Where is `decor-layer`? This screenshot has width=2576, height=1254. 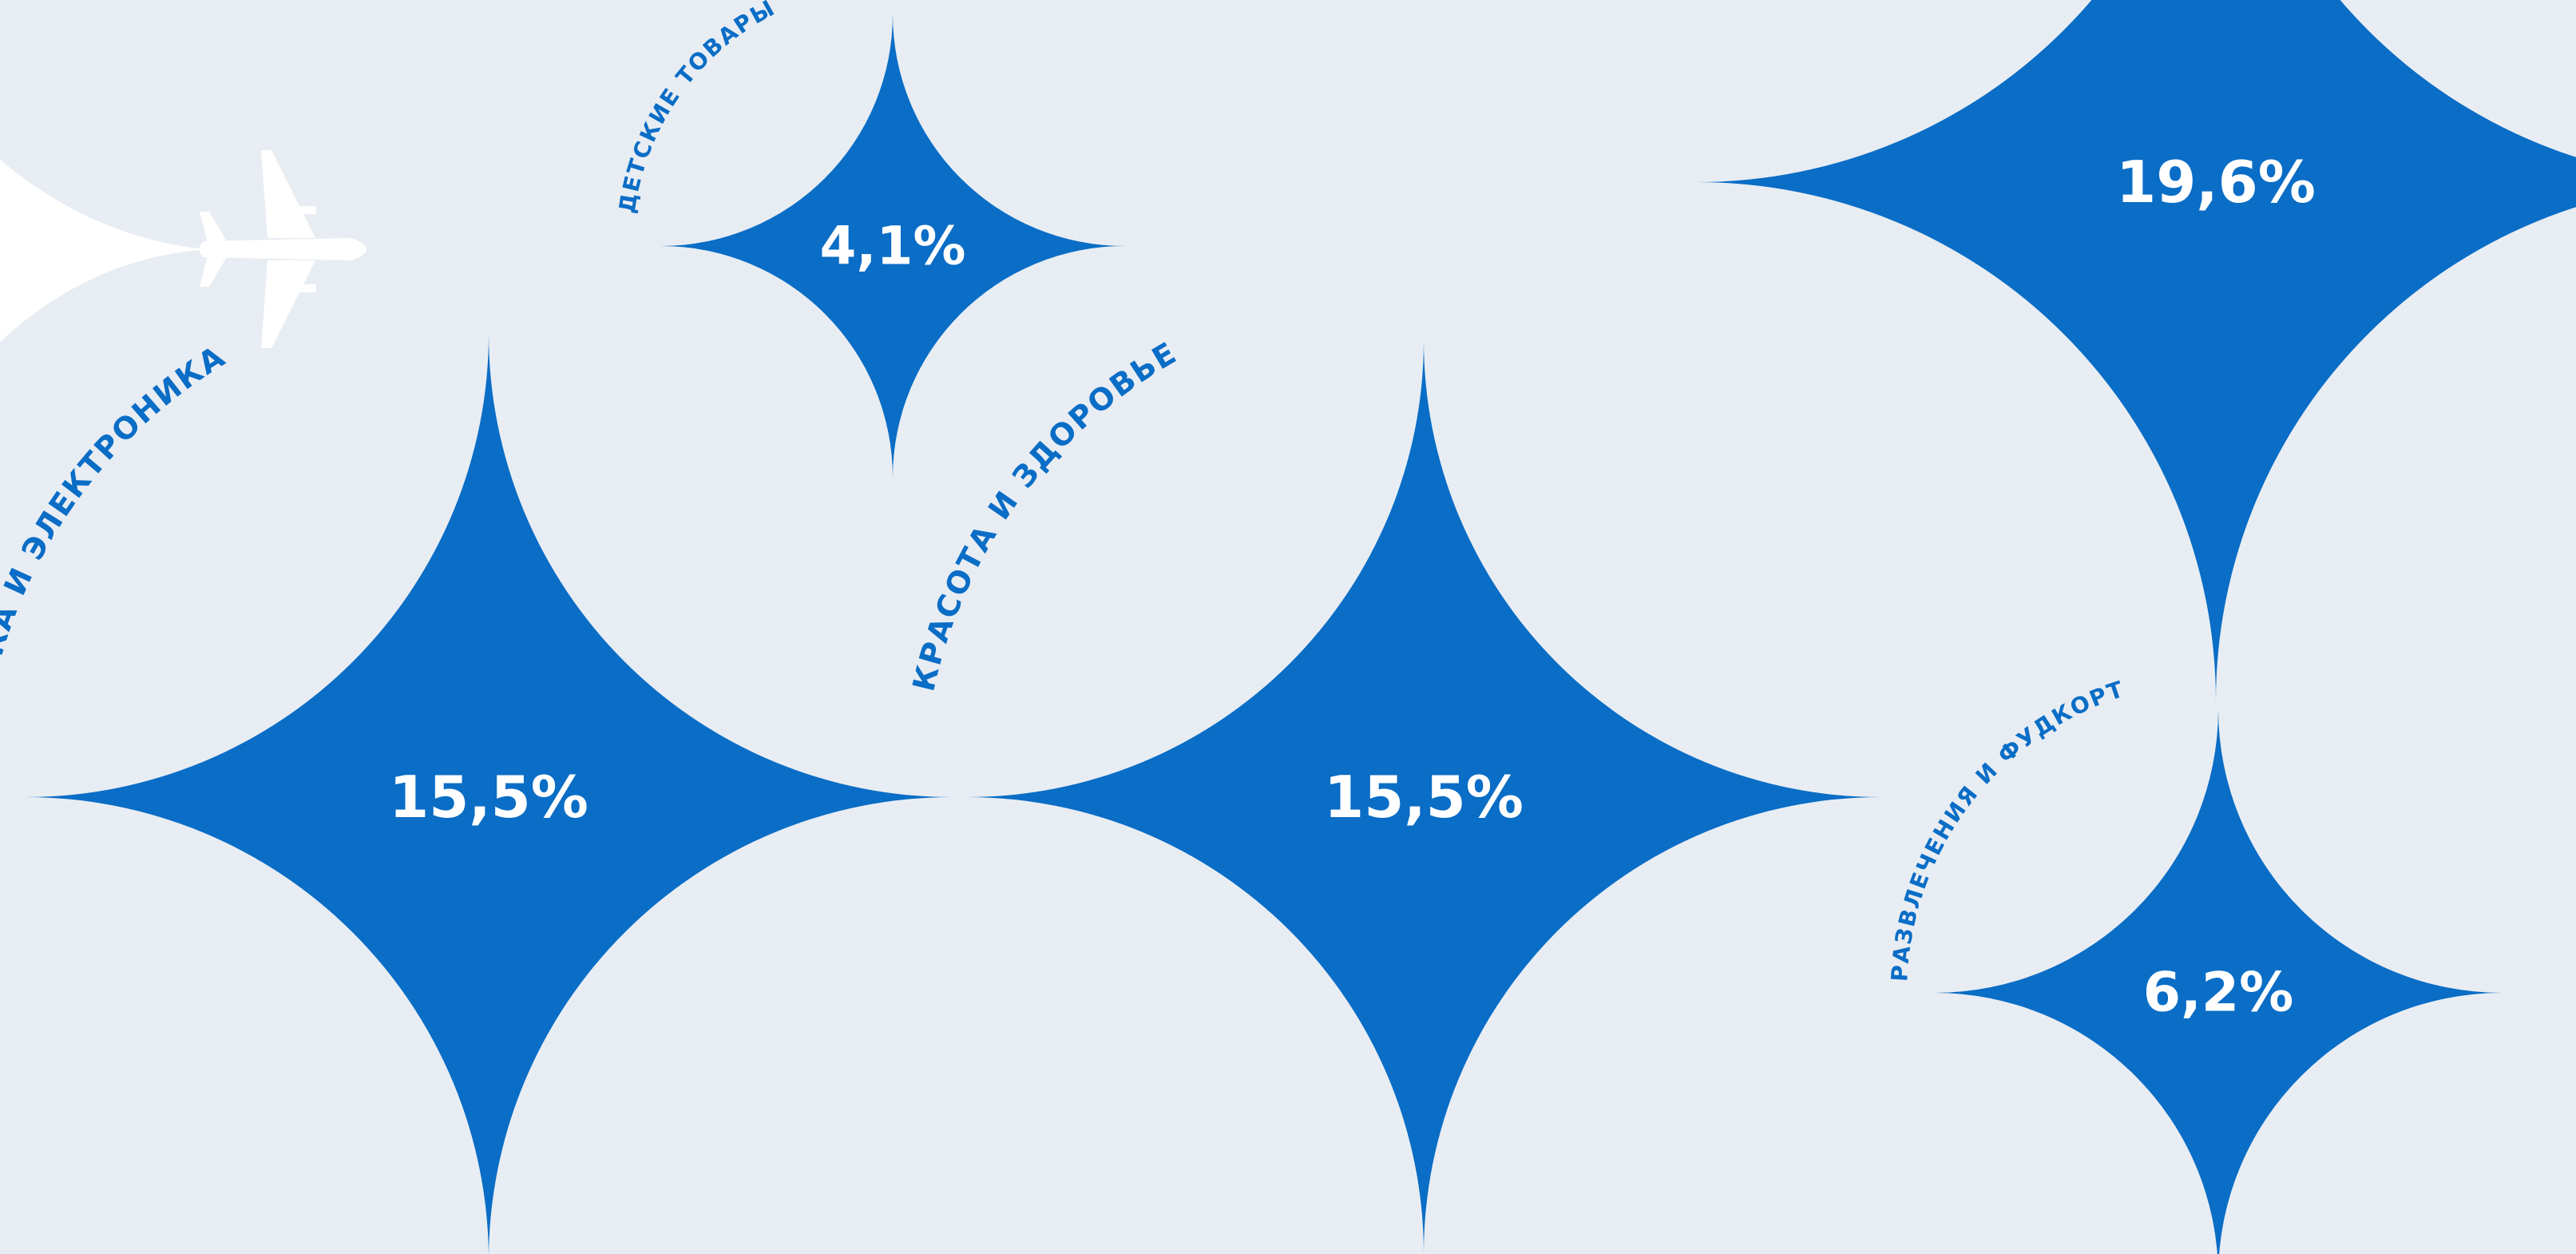
decor-layer is located at coordinates (183, 249).